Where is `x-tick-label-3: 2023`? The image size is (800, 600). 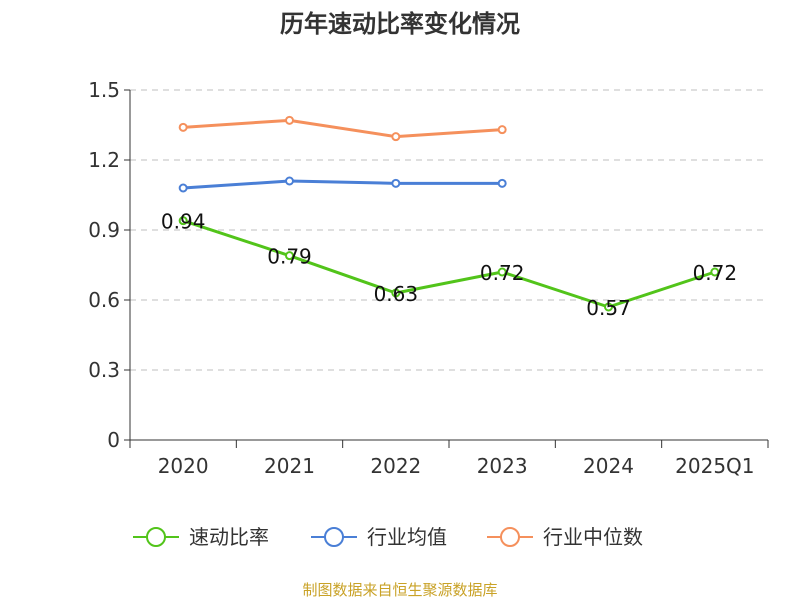
x-tick-label-3: 2023 is located at coordinates (502, 466).